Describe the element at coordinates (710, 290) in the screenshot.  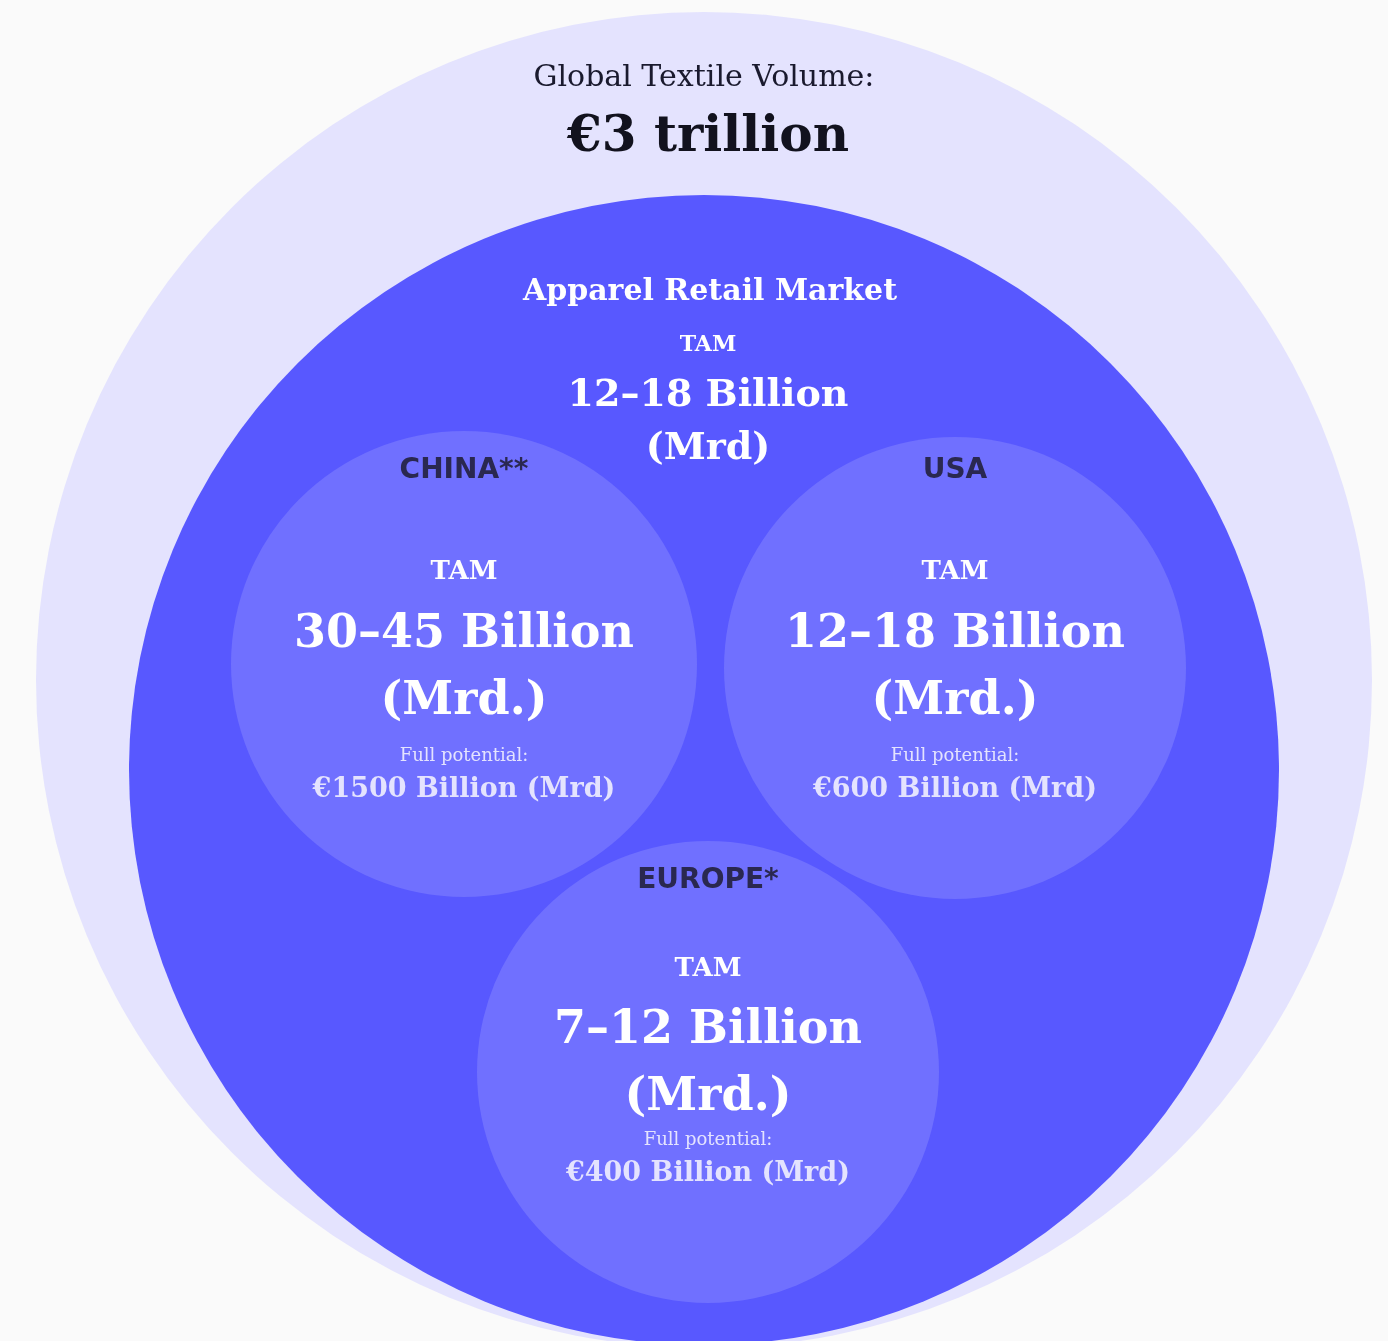
I see `category-label: Apparel Retail Market` at that location.